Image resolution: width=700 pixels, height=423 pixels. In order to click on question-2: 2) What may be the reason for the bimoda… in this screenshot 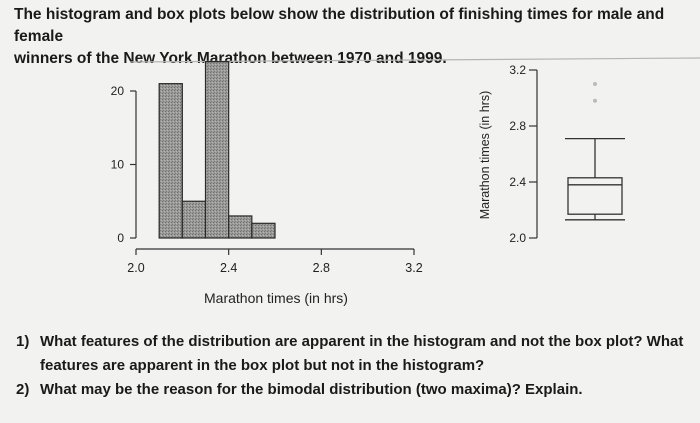, I will do `click(358, 390)`.